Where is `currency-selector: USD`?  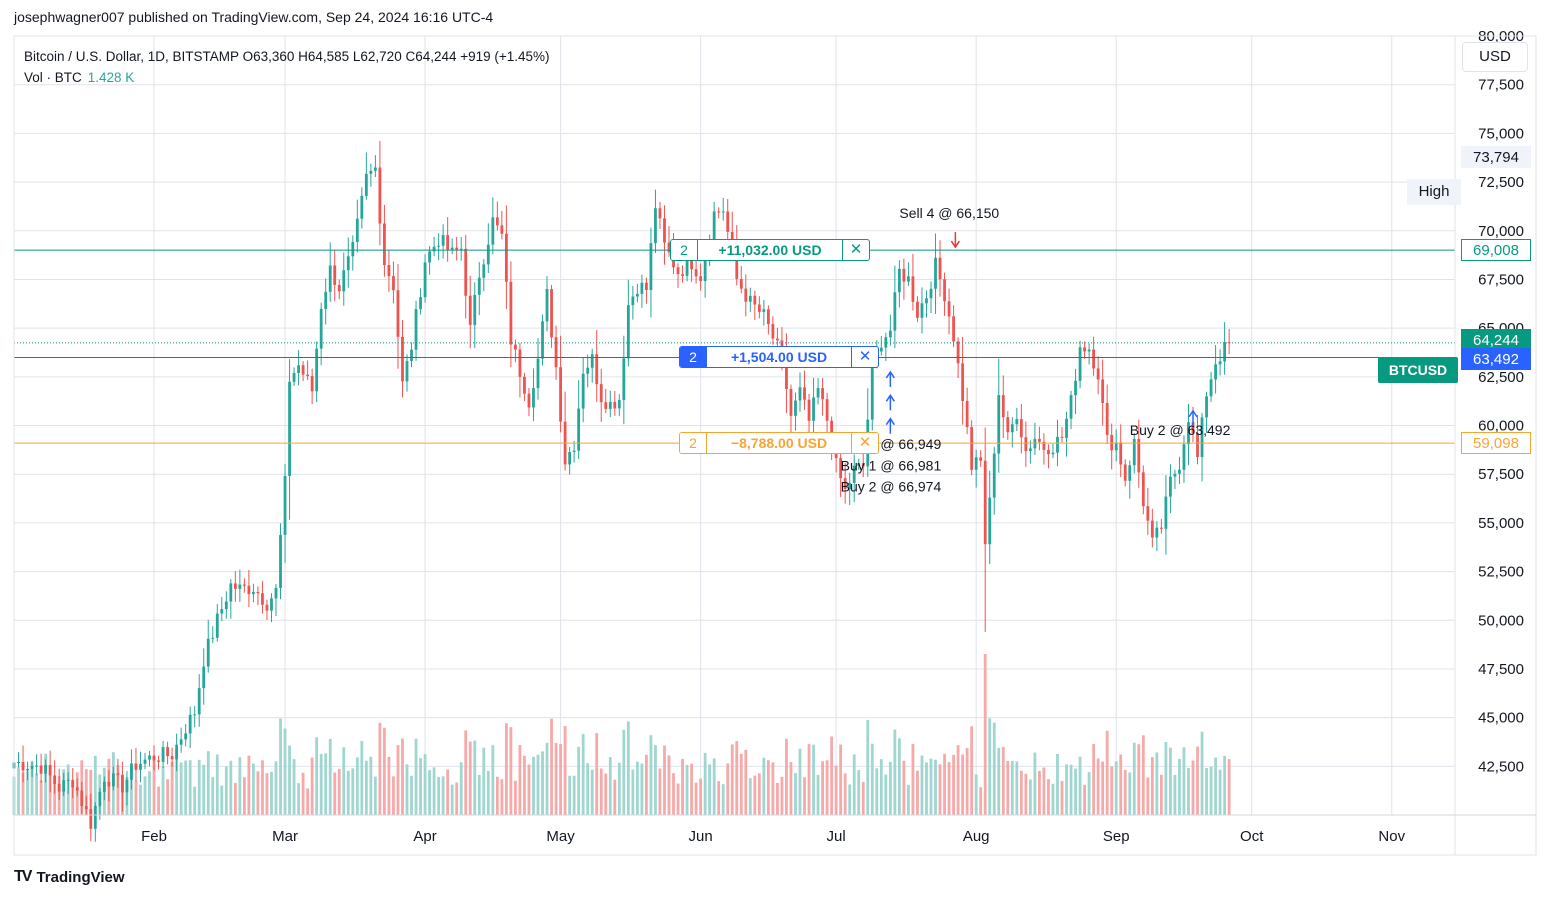 currency-selector: USD is located at coordinates (1495, 57).